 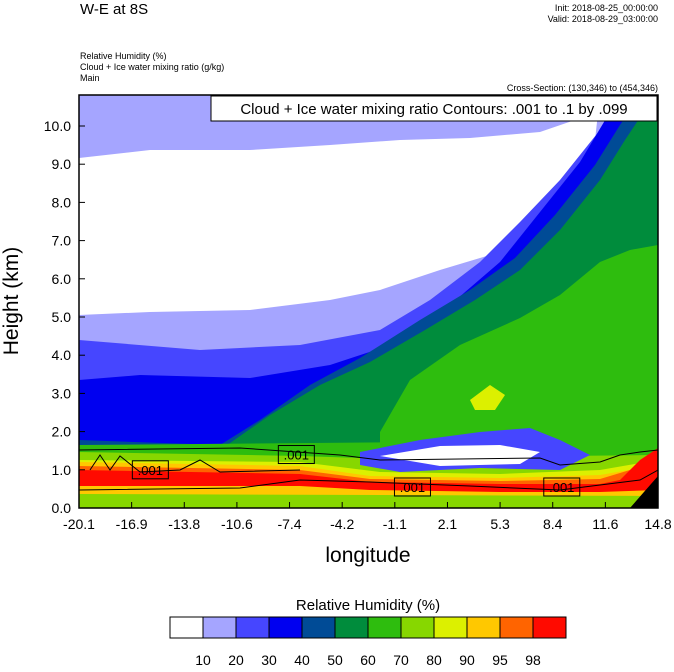 What do you see at coordinates (289, 524) in the screenshot?
I see `x-tick-label: -7.4` at bounding box center [289, 524].